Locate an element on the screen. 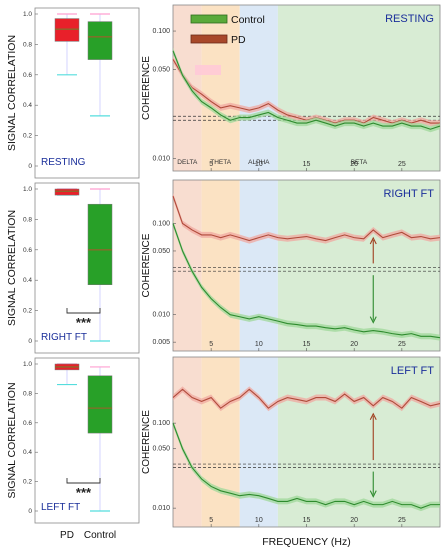  legend-swatch-control is located at coordinates (209, 19).